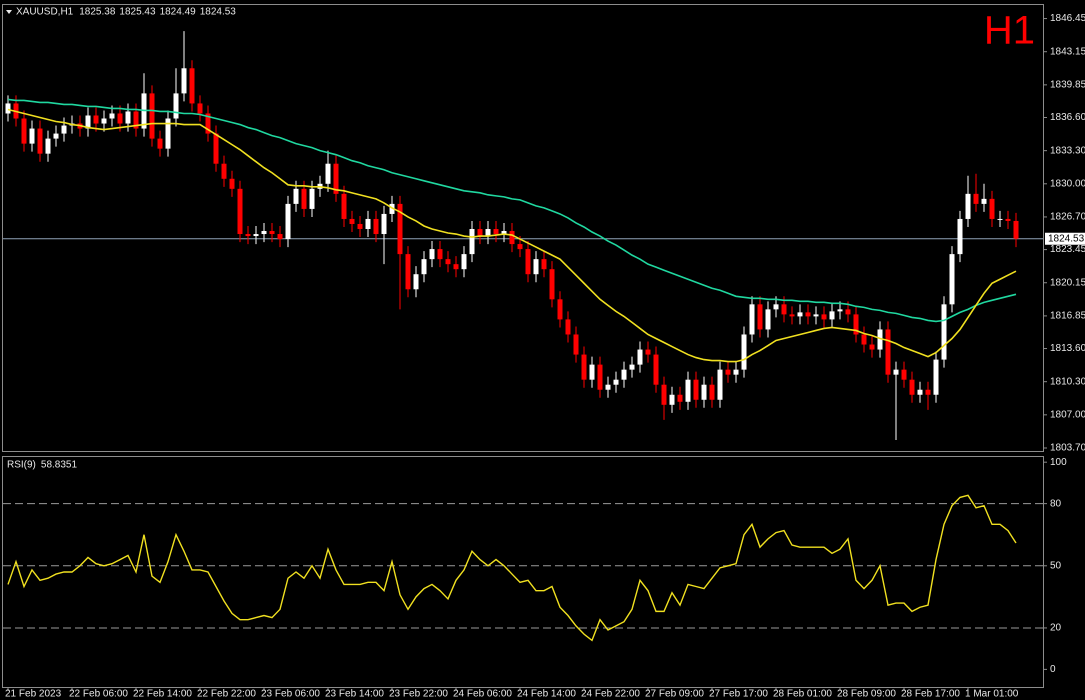  Describe the element at coordinates (137, 12) in the screenshot. I see `header-price: 1825.43` at that location.